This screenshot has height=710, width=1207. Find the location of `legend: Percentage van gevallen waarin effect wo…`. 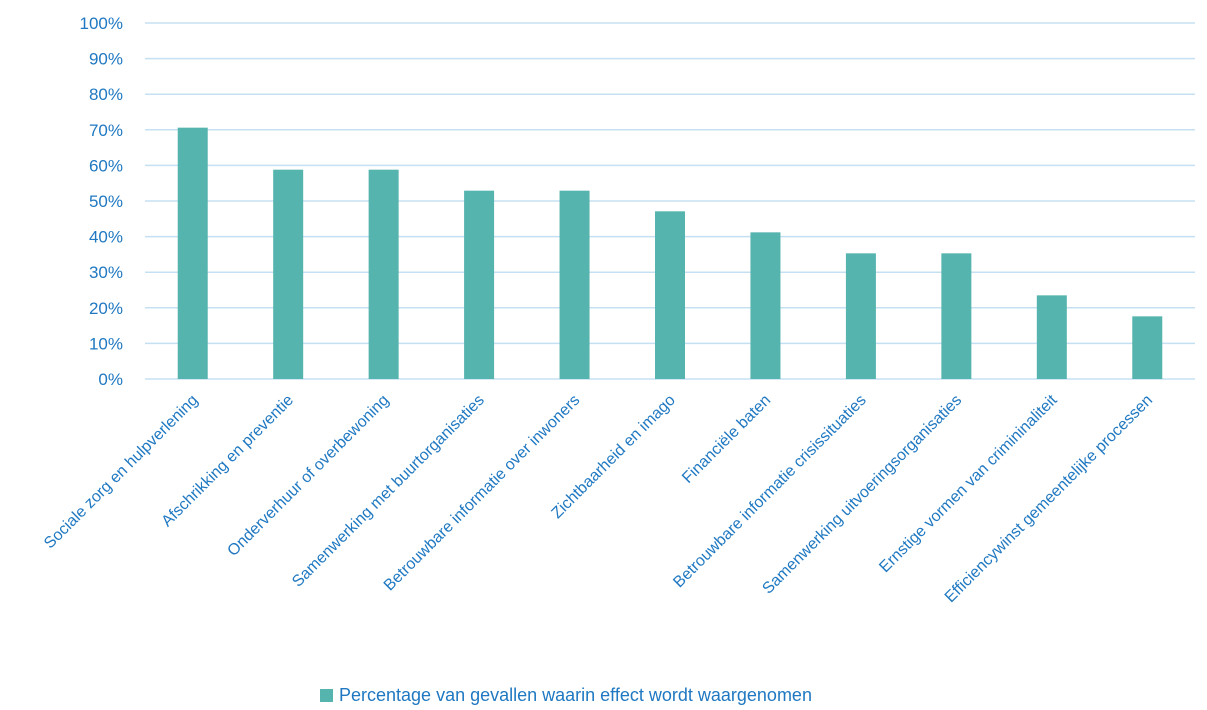

legend: Percentage van gevallen waarin effect wo… is located at coordinates (566, 695).